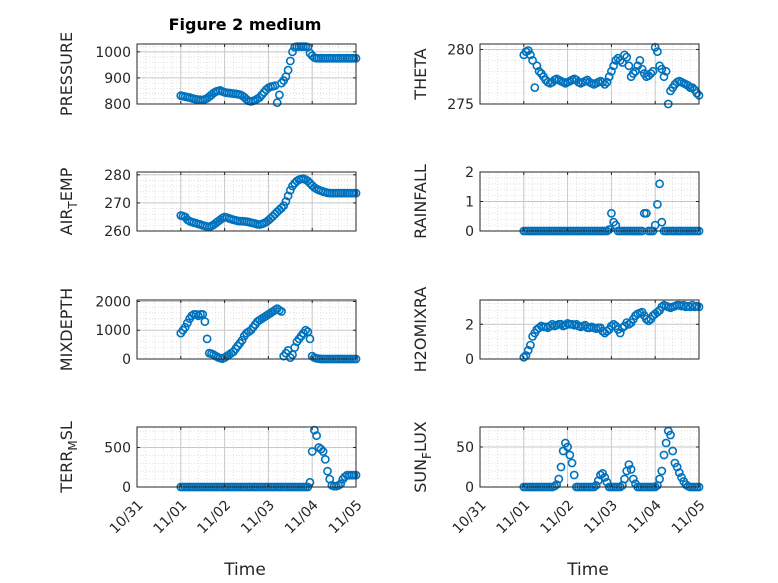  I want to click on x-tick-label: 11/05, so click(346, 517).